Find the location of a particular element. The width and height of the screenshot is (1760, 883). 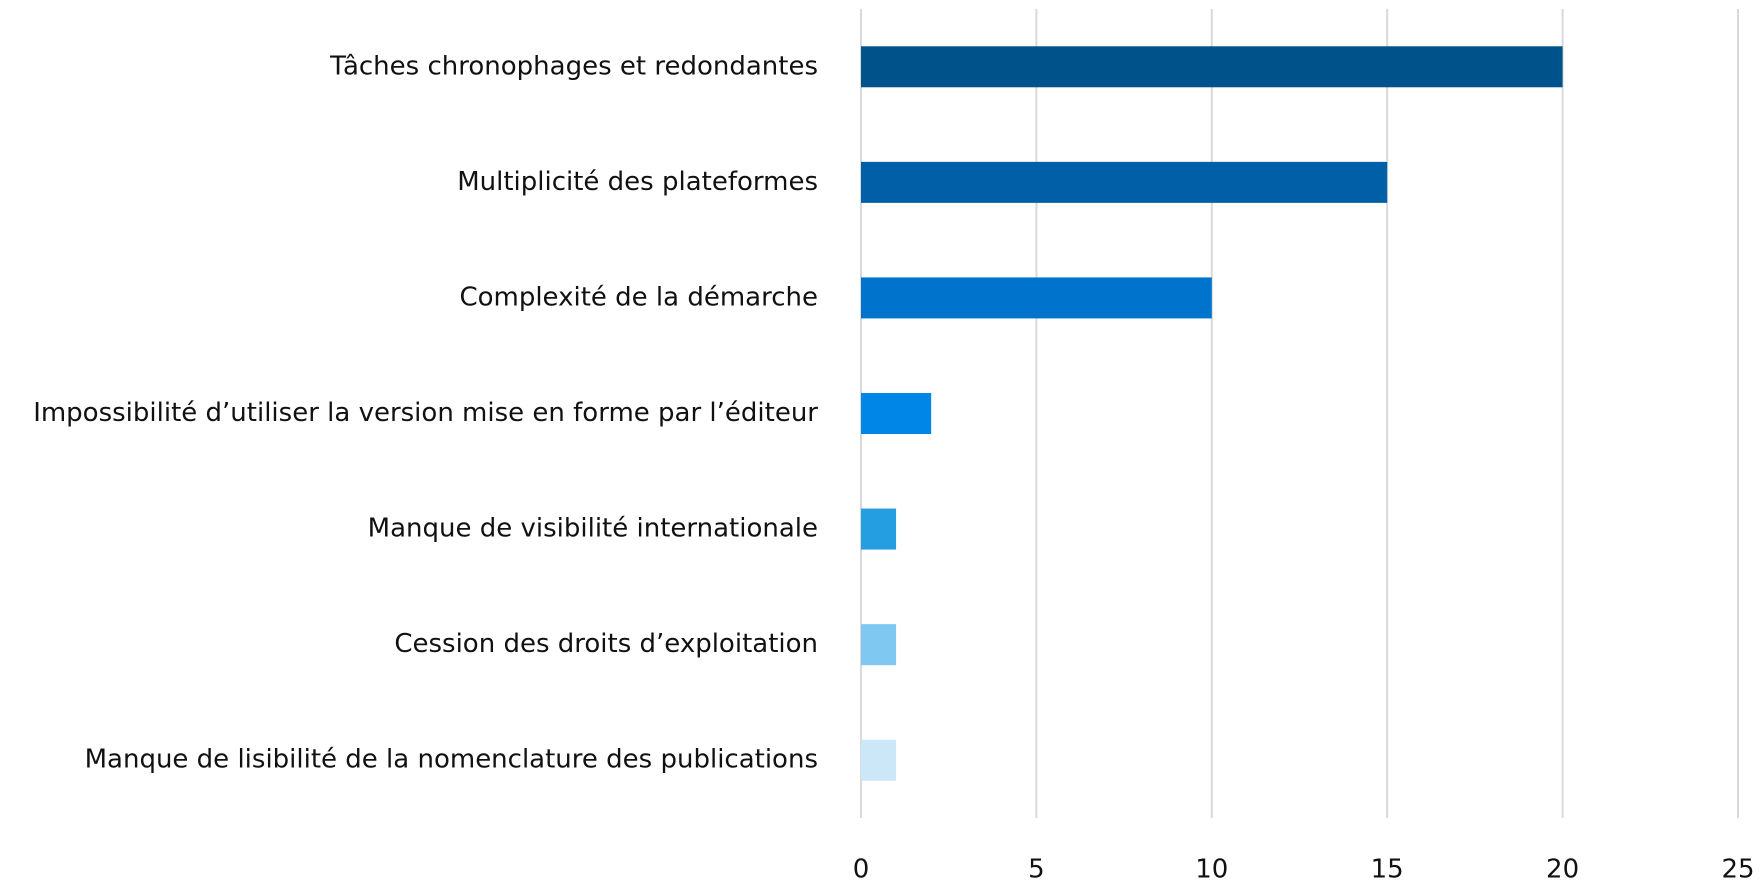

x-tick-label: 10 is located at coordinates (1211, 867).